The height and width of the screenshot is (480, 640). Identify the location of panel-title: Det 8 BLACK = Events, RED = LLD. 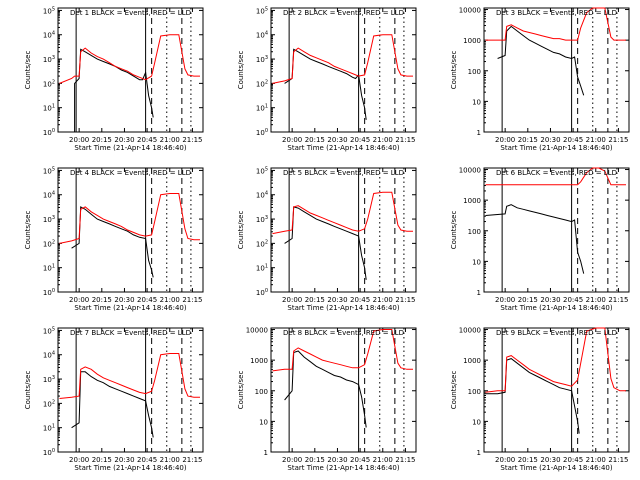
(343, 333).